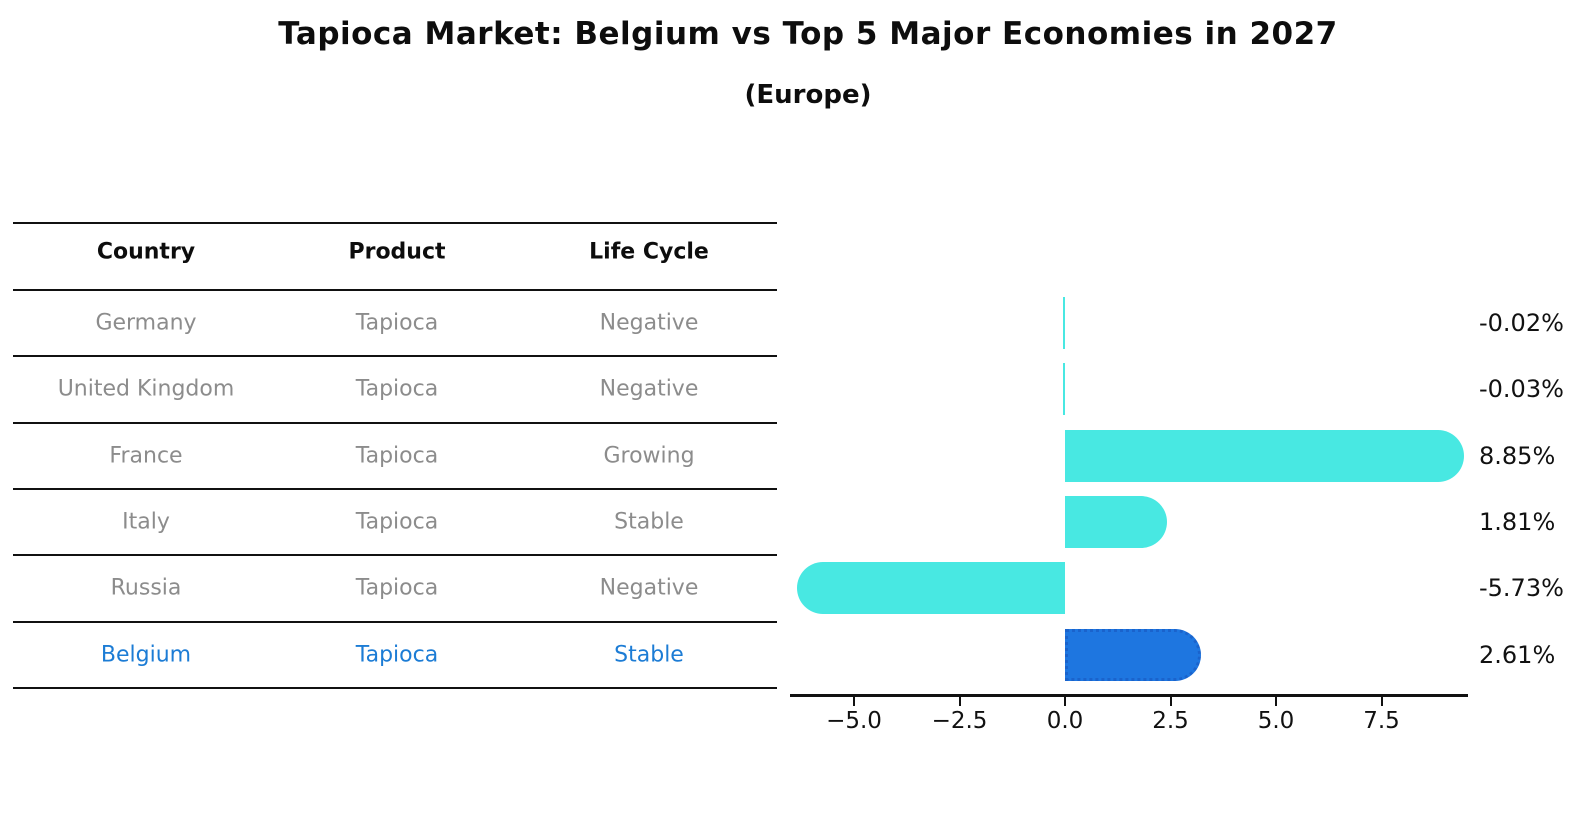 This screenshot has width=1596, height=823. I want to click on value-label-france: 8.85%, so click(1517, 455).